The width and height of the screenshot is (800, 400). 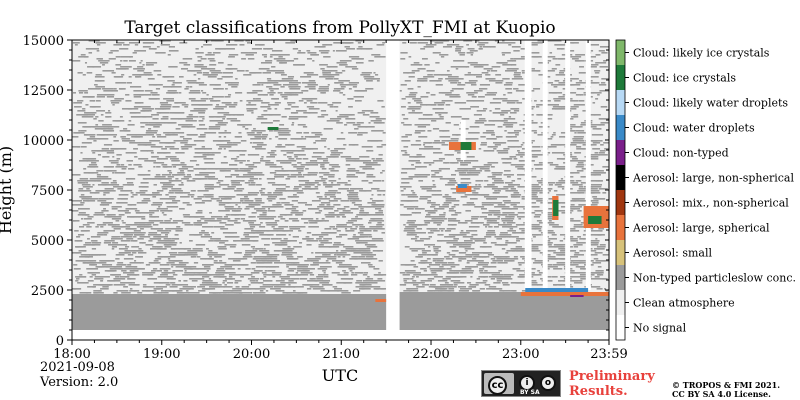 What do you see at coordinates (530, 392) in the screenshot?
I see `license-text: BY SA` at bounding box center [530, 392].